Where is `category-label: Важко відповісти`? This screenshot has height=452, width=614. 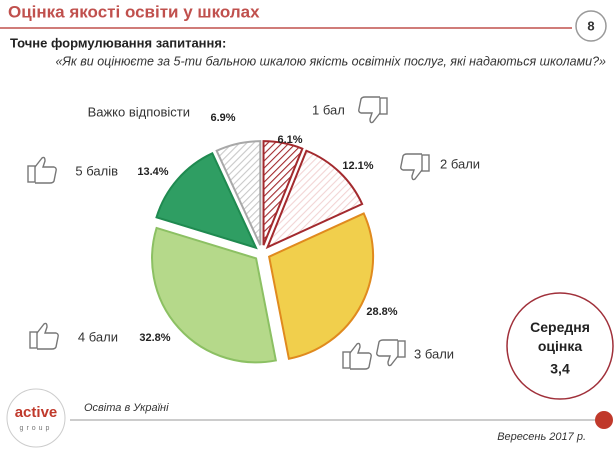 category-label: Важко відповісти is located at coordinates (139, 111).